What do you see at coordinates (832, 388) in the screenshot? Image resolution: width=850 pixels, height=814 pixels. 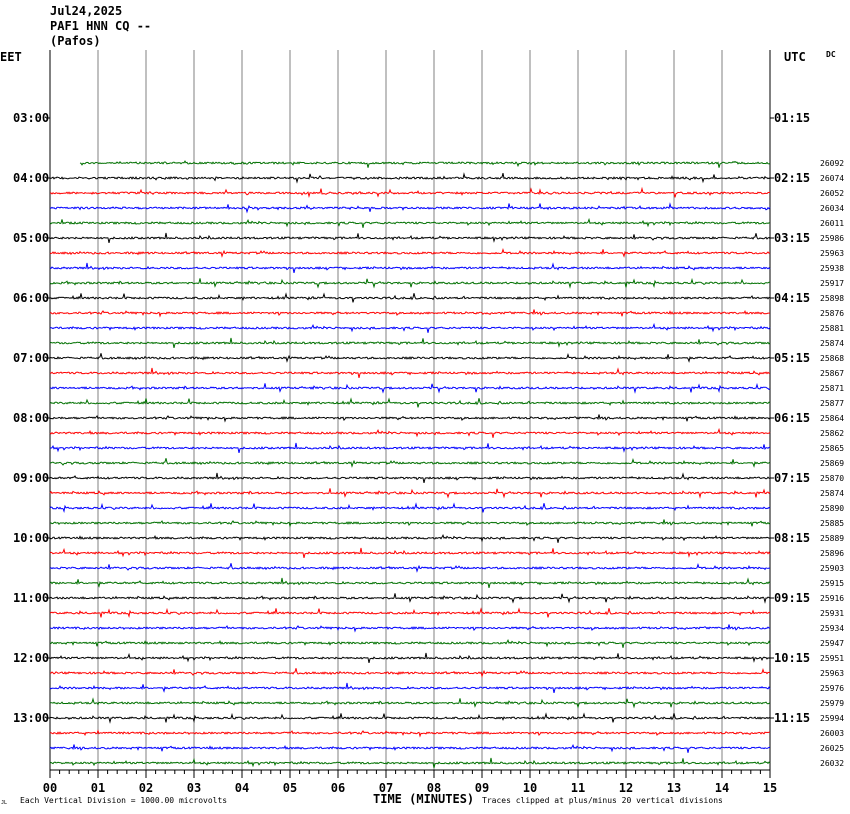 I see `trace-count-label: 25871` at bounding box center [832, 388].